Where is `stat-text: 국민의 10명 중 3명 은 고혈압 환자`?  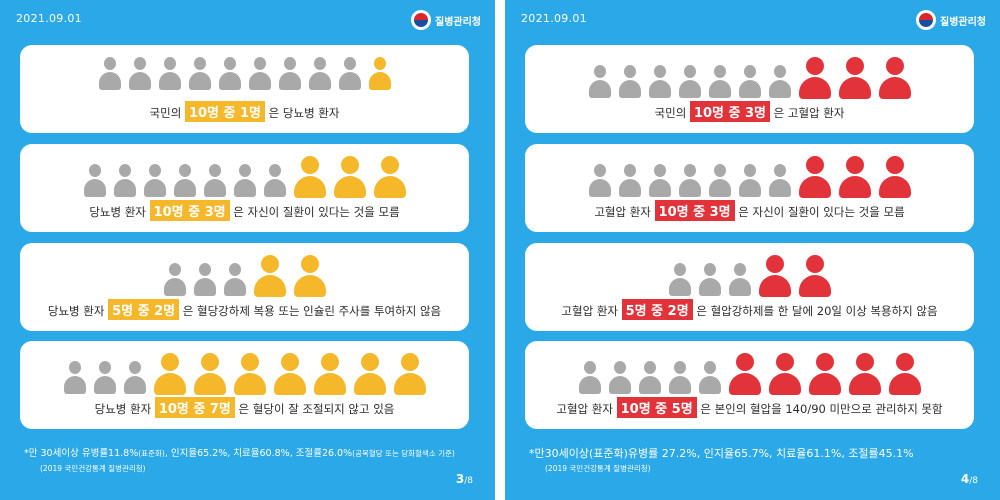 stat-text: 국민의 10명 중 3명 은 고혈압 환자 is located at coordinates (749, 111).